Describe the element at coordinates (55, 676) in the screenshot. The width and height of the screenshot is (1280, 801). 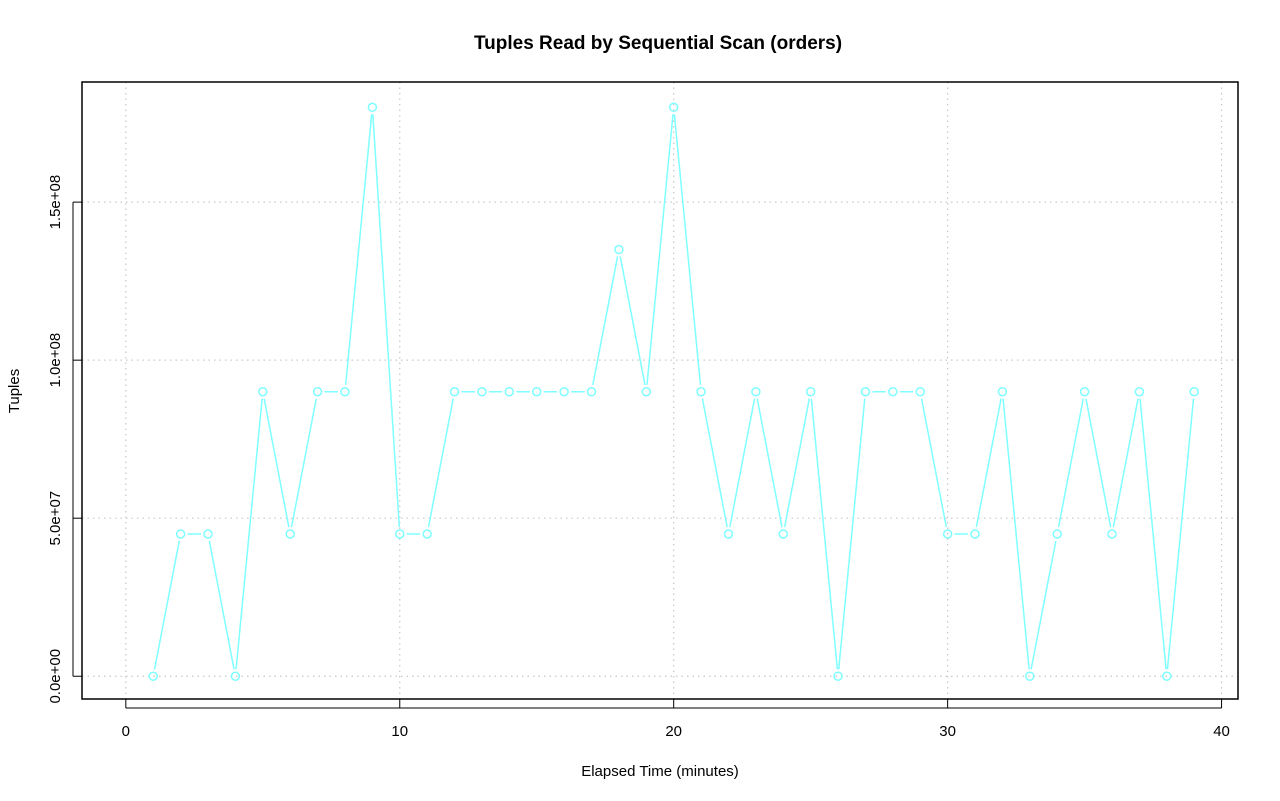
I see `y-tick-label: 0.0e+00` at that location.